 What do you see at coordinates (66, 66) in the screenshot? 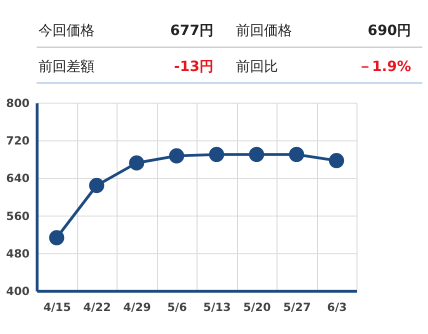
I see `text: 前回差額` at bounding box center [66, 66].